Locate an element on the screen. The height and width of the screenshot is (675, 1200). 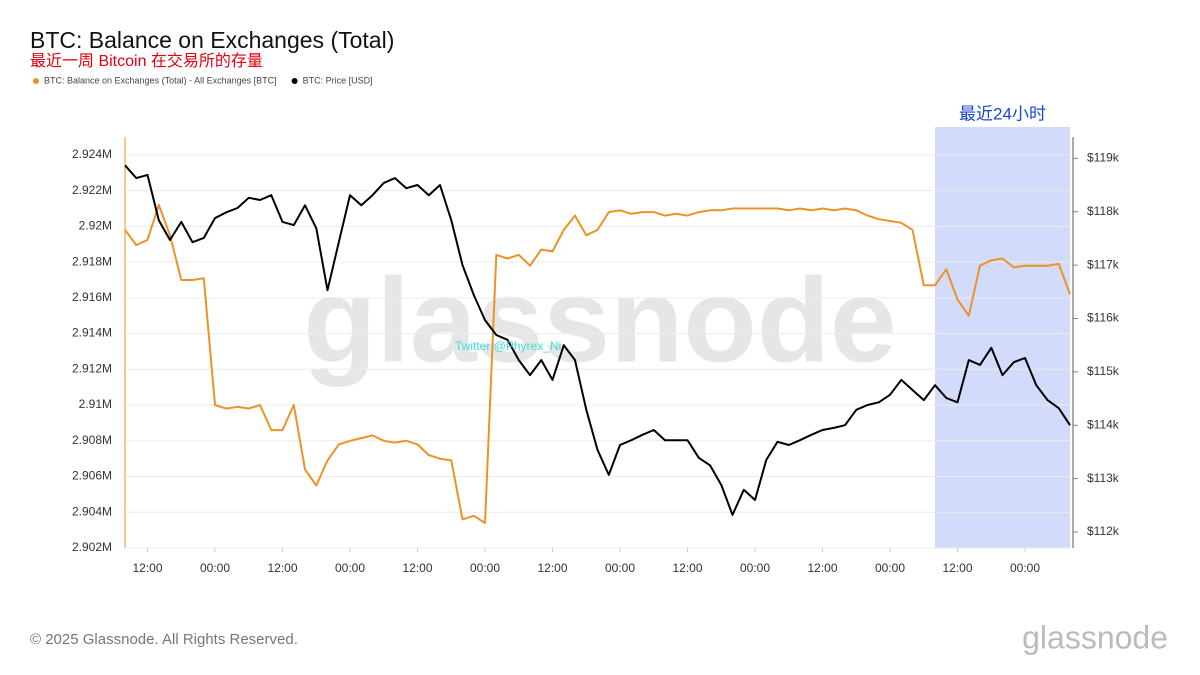
y-tick-label: 2.922M is located at coordinates (92, 190).